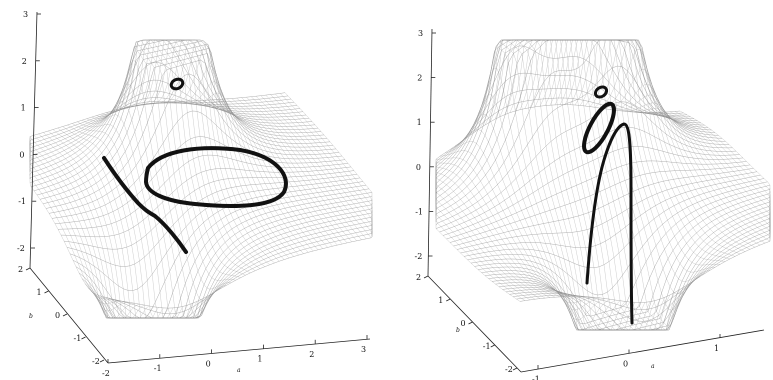  I want to click on z-axis-tick-label: -1, so click(22, 201).